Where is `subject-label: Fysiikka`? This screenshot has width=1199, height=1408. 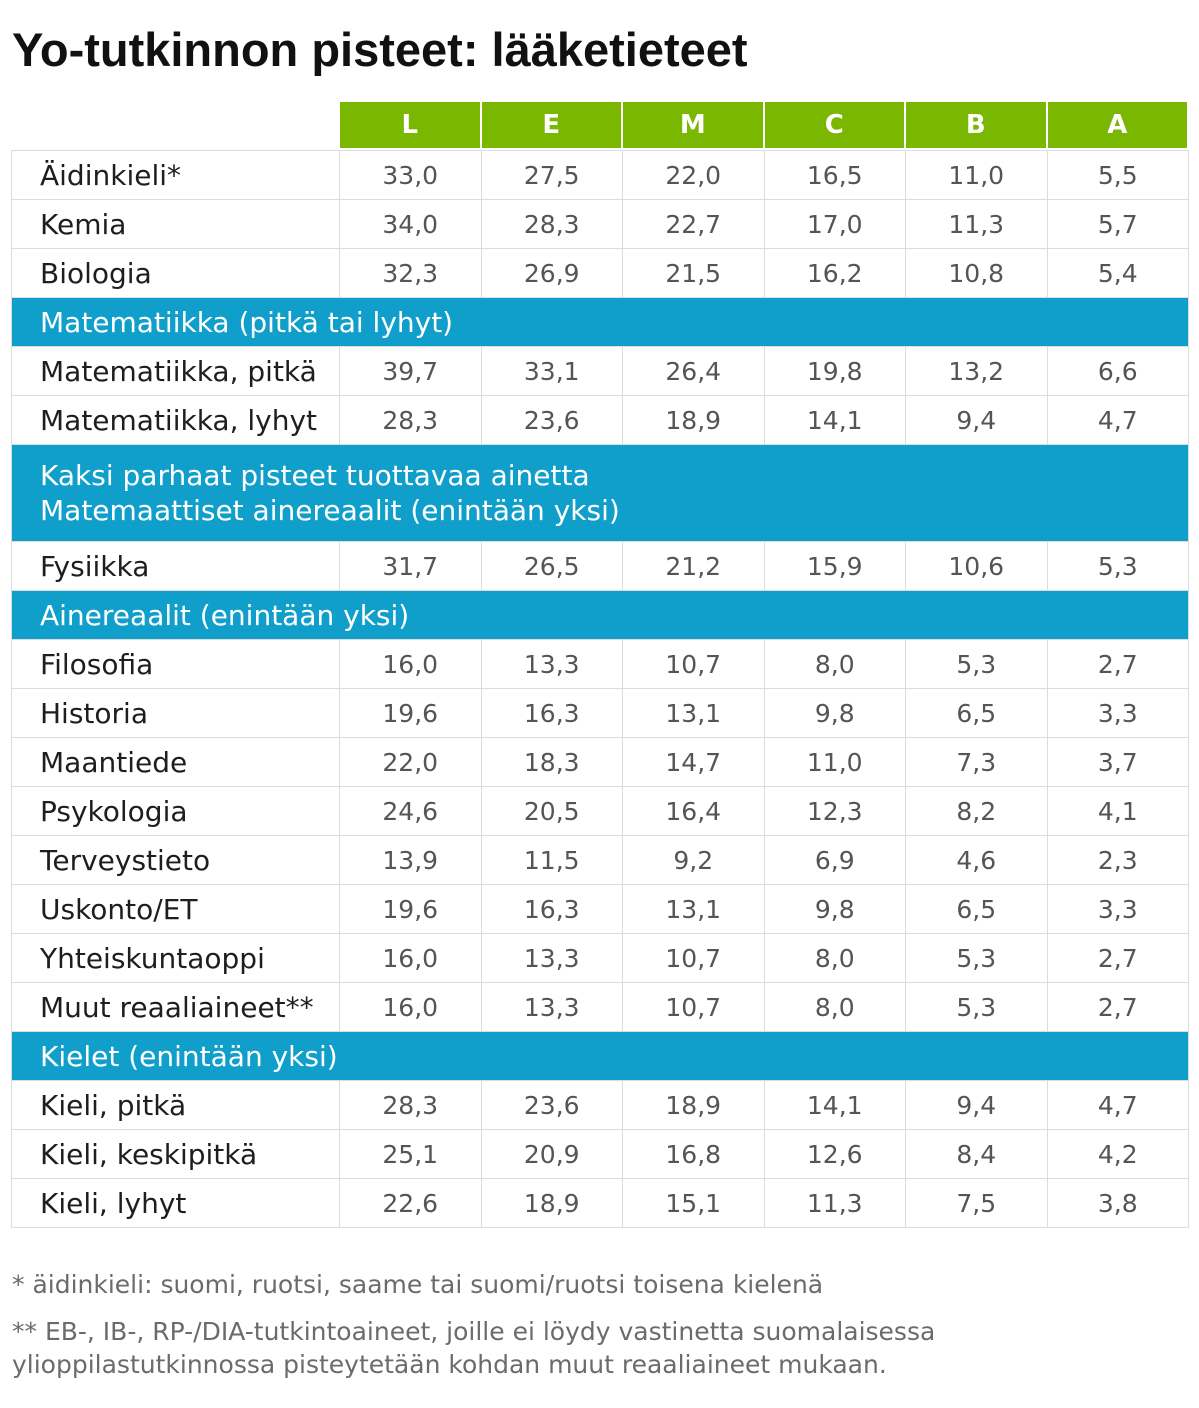 subject-label: Fysiikka is located at coordinates (95, 566).